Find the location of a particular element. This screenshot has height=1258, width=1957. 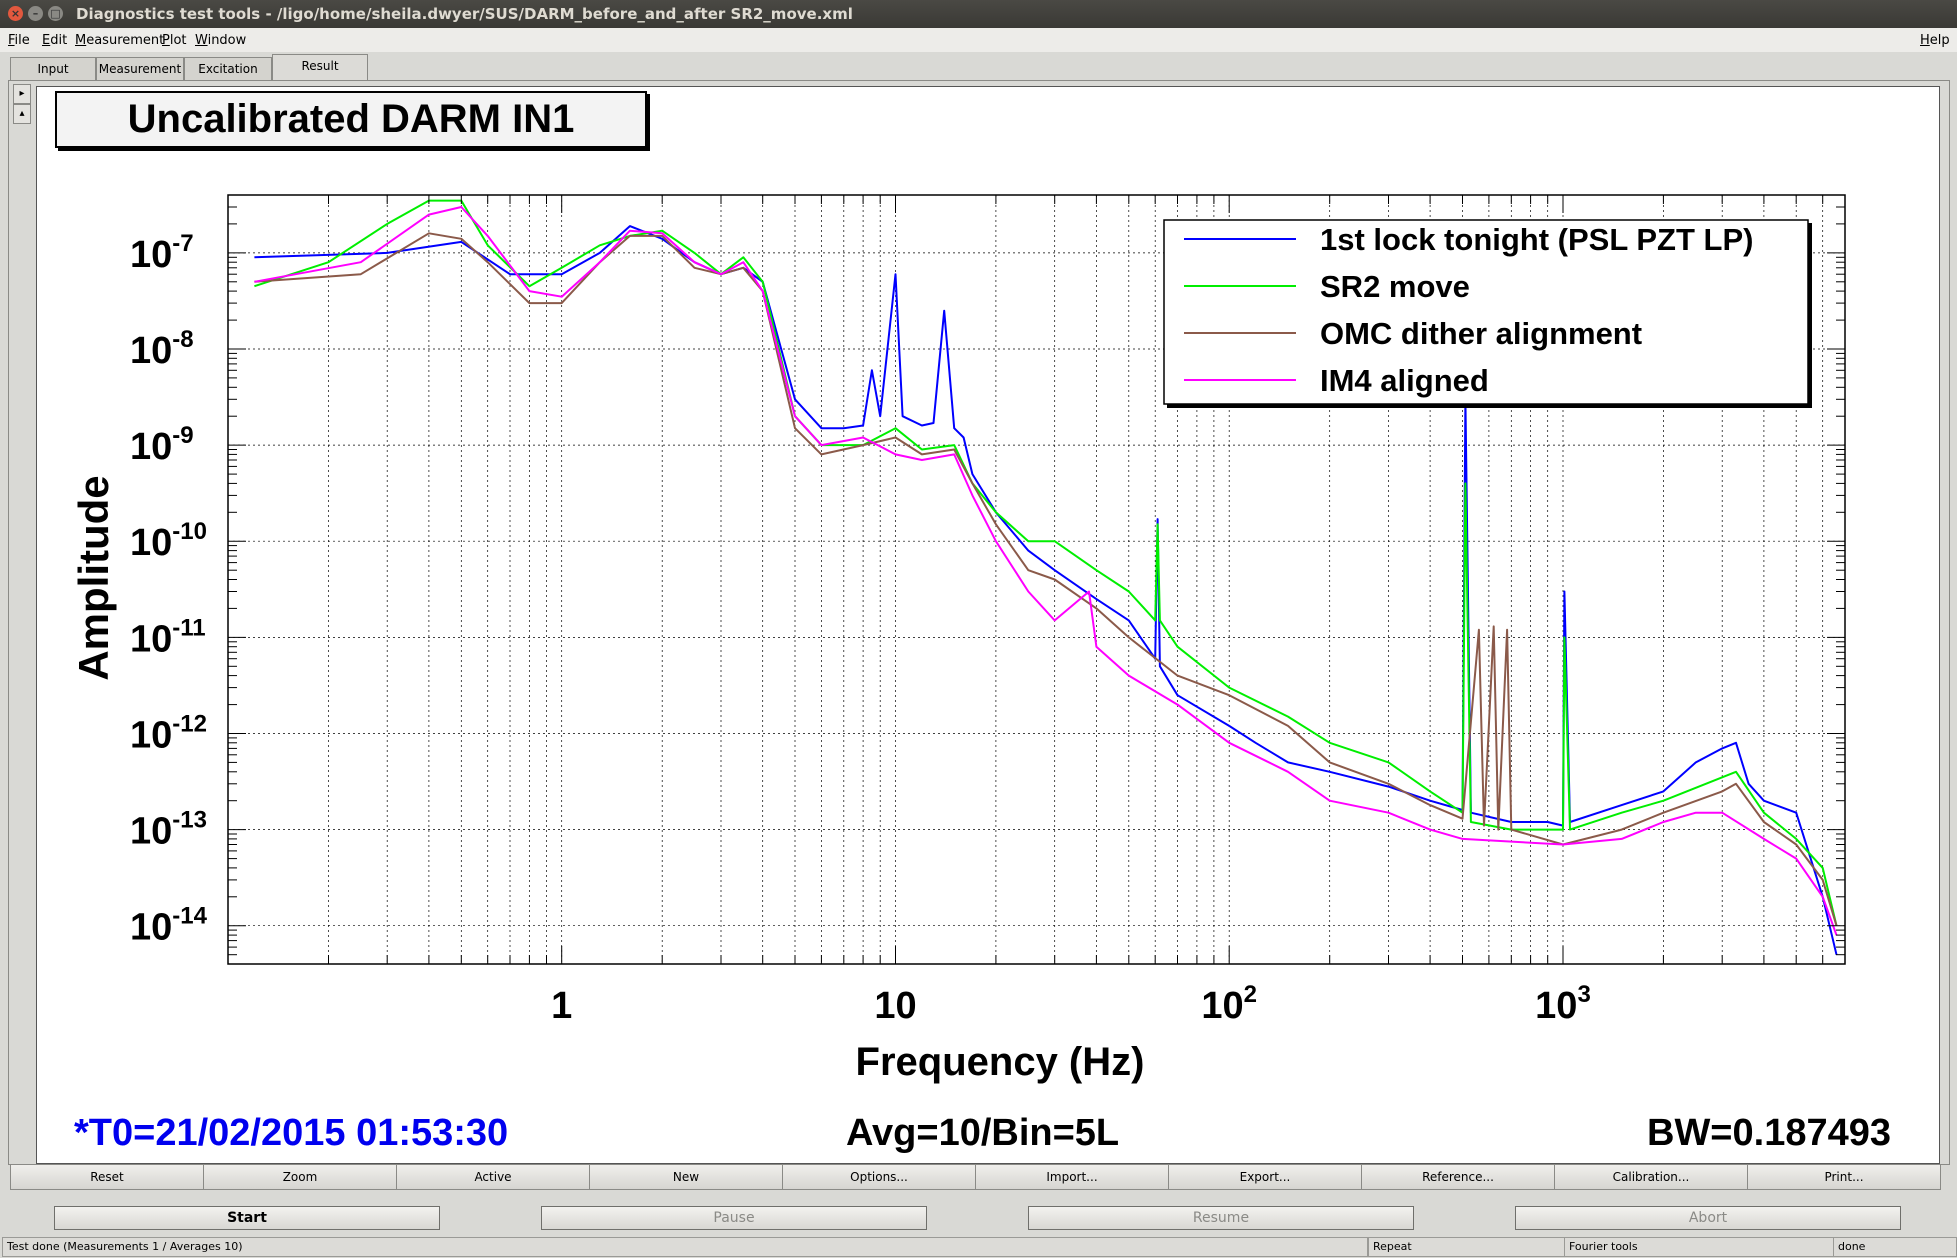

avg-bin-label: Avg=10/Bin=5L is located at coordinates (983, 1133).